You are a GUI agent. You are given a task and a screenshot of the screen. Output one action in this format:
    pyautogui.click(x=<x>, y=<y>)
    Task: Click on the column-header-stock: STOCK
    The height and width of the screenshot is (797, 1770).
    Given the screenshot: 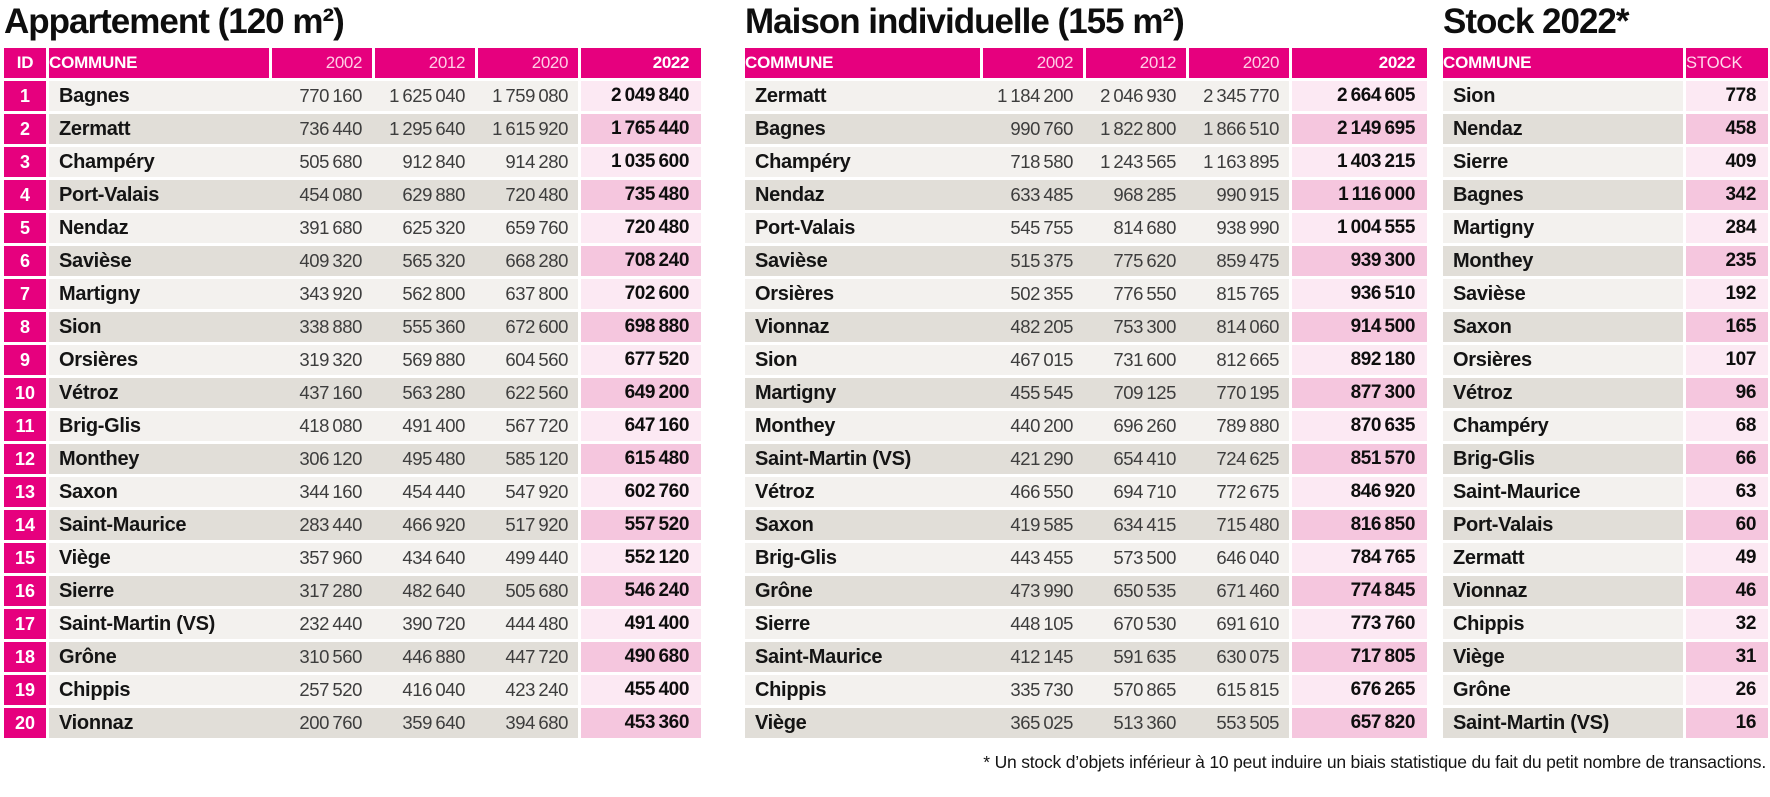 What is the action you would take?
    pyautogui.click(x=1727, y=63)
    